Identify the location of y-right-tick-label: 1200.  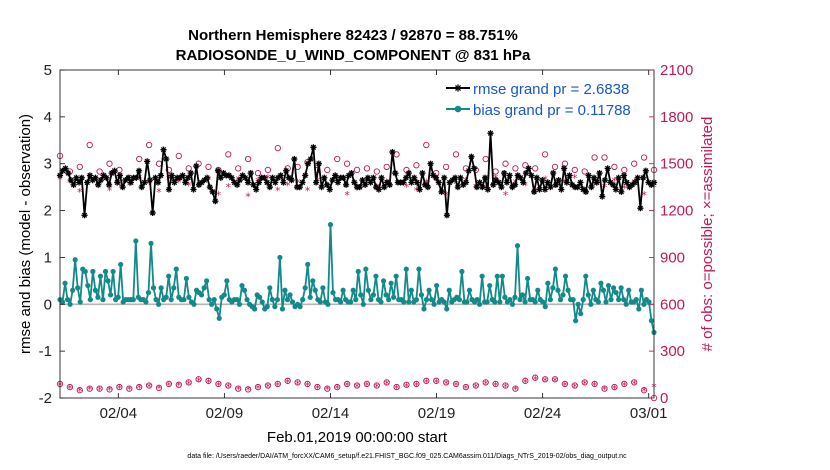
(676, 211).